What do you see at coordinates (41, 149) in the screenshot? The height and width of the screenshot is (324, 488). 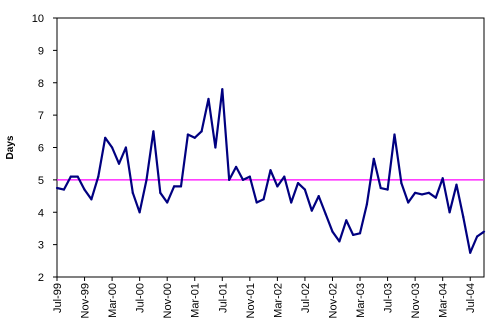 I see `y-tick-label: 6` at bounding box center [41, 149].